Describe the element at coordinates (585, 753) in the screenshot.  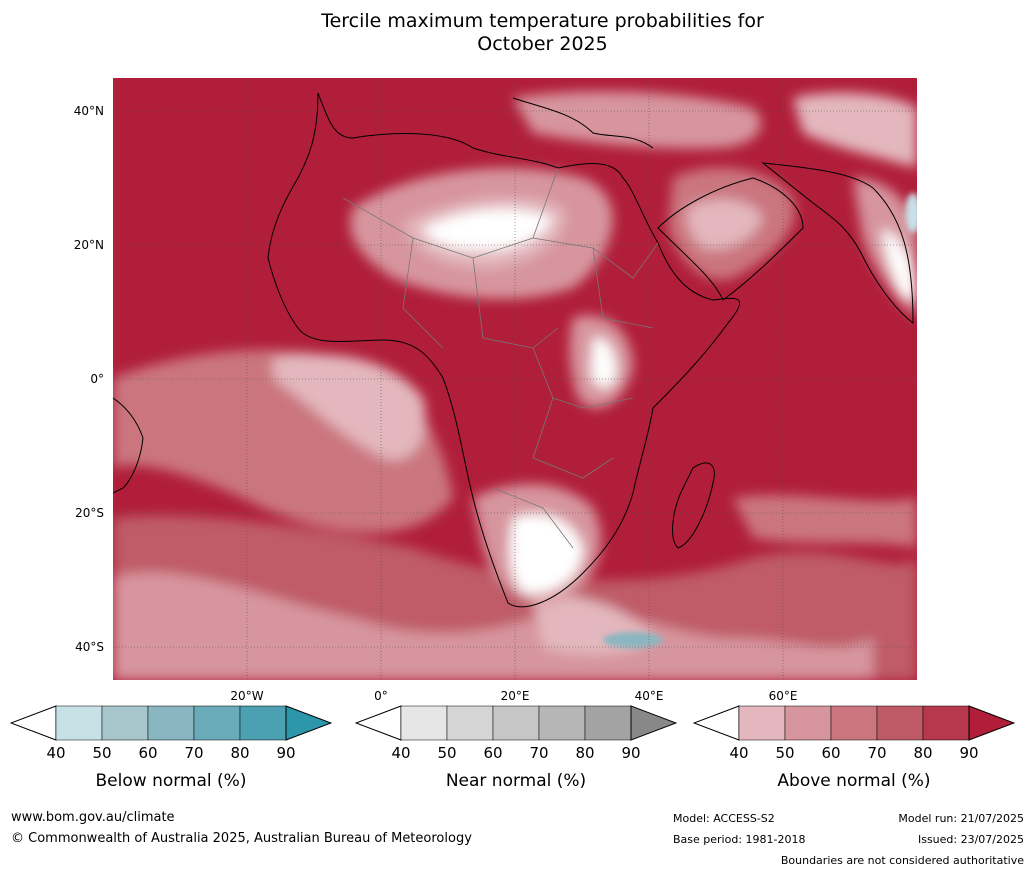
I see `cbar-near-tick: 80` at that location.